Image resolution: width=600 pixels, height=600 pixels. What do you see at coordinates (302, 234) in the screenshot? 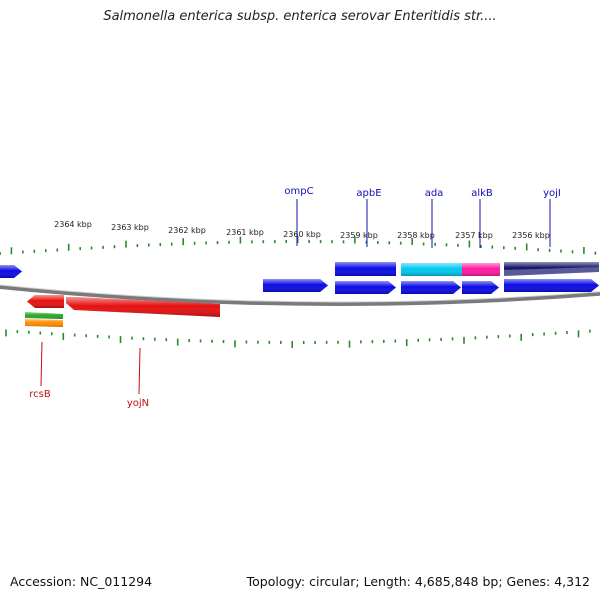
I see `kbp-label: 2360 kbp` at bounding box center [302, 234].